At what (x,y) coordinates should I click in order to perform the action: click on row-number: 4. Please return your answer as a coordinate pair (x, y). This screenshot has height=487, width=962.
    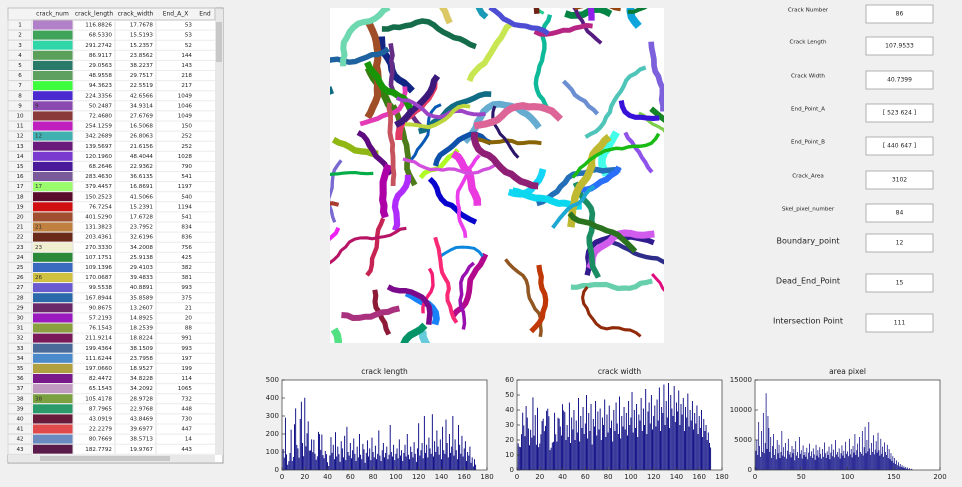
    Looking at the image, I should click on (20, 56).